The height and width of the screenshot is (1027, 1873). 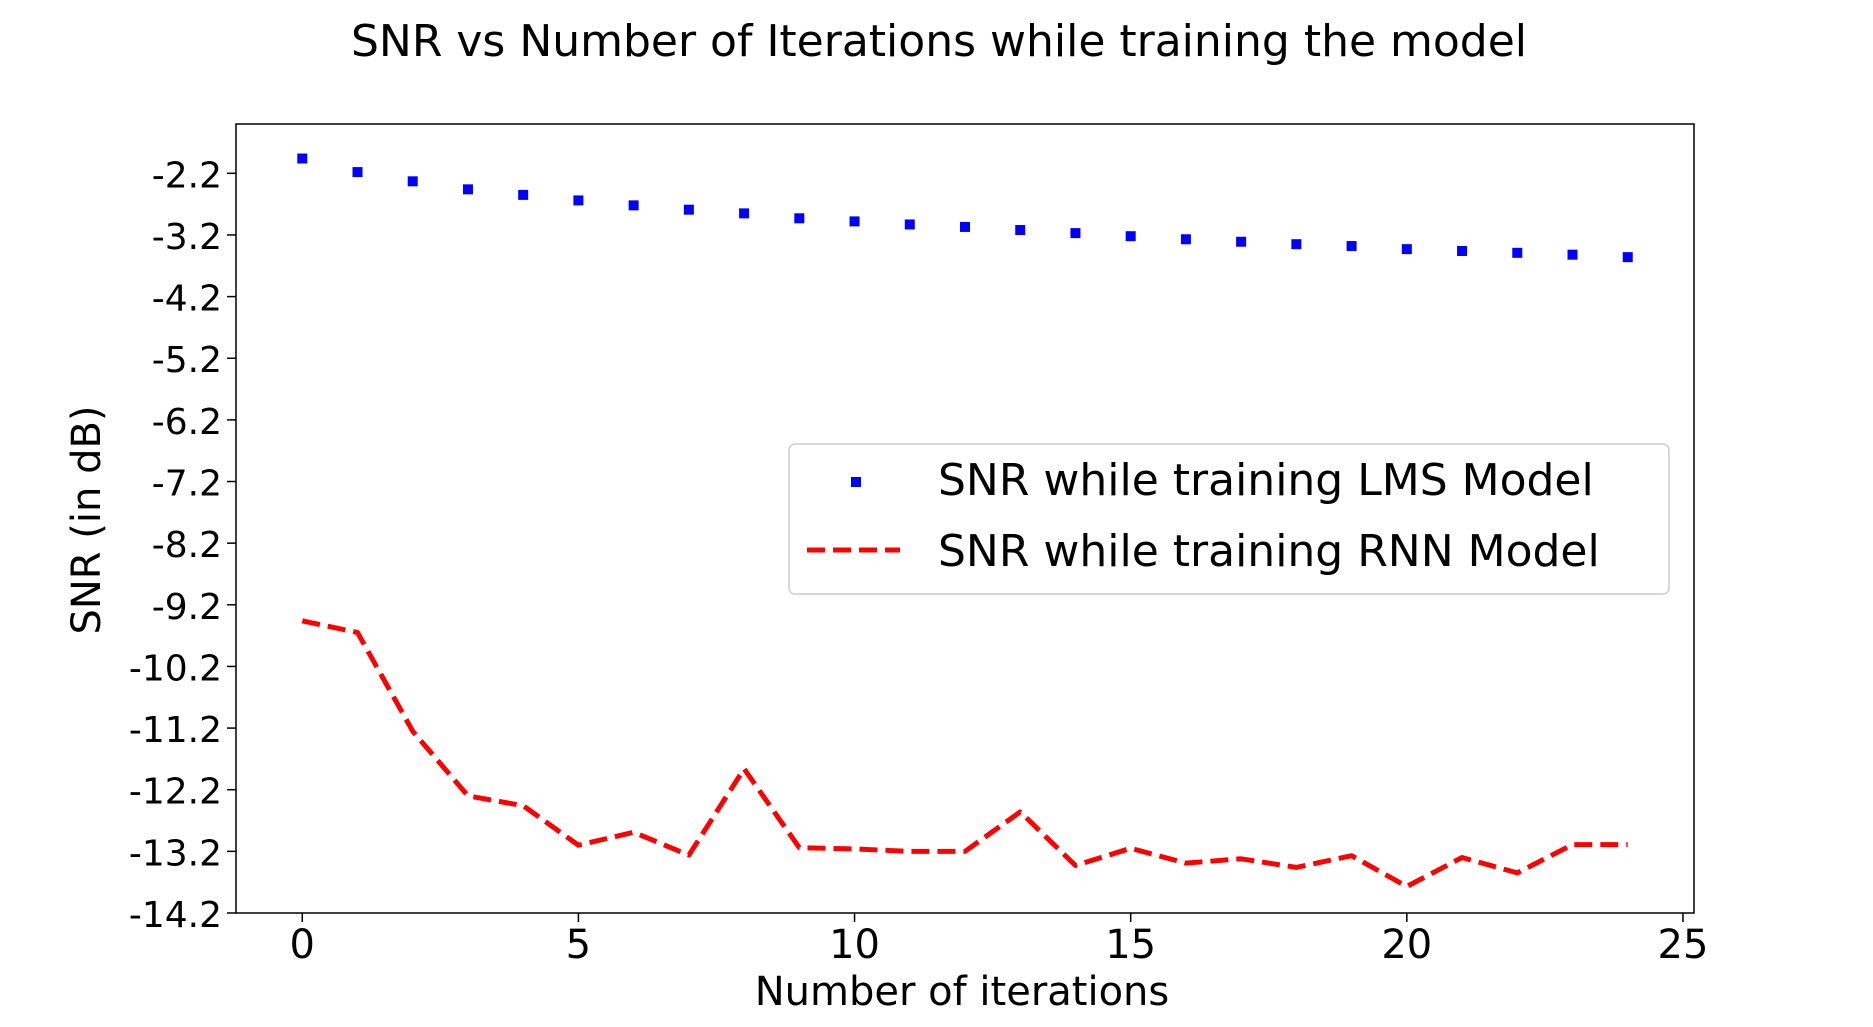 What do you see at coordinates (187, 237) in the screenshot?
I see `y-tick-label: -3.2` at bounding box center [187, 237].